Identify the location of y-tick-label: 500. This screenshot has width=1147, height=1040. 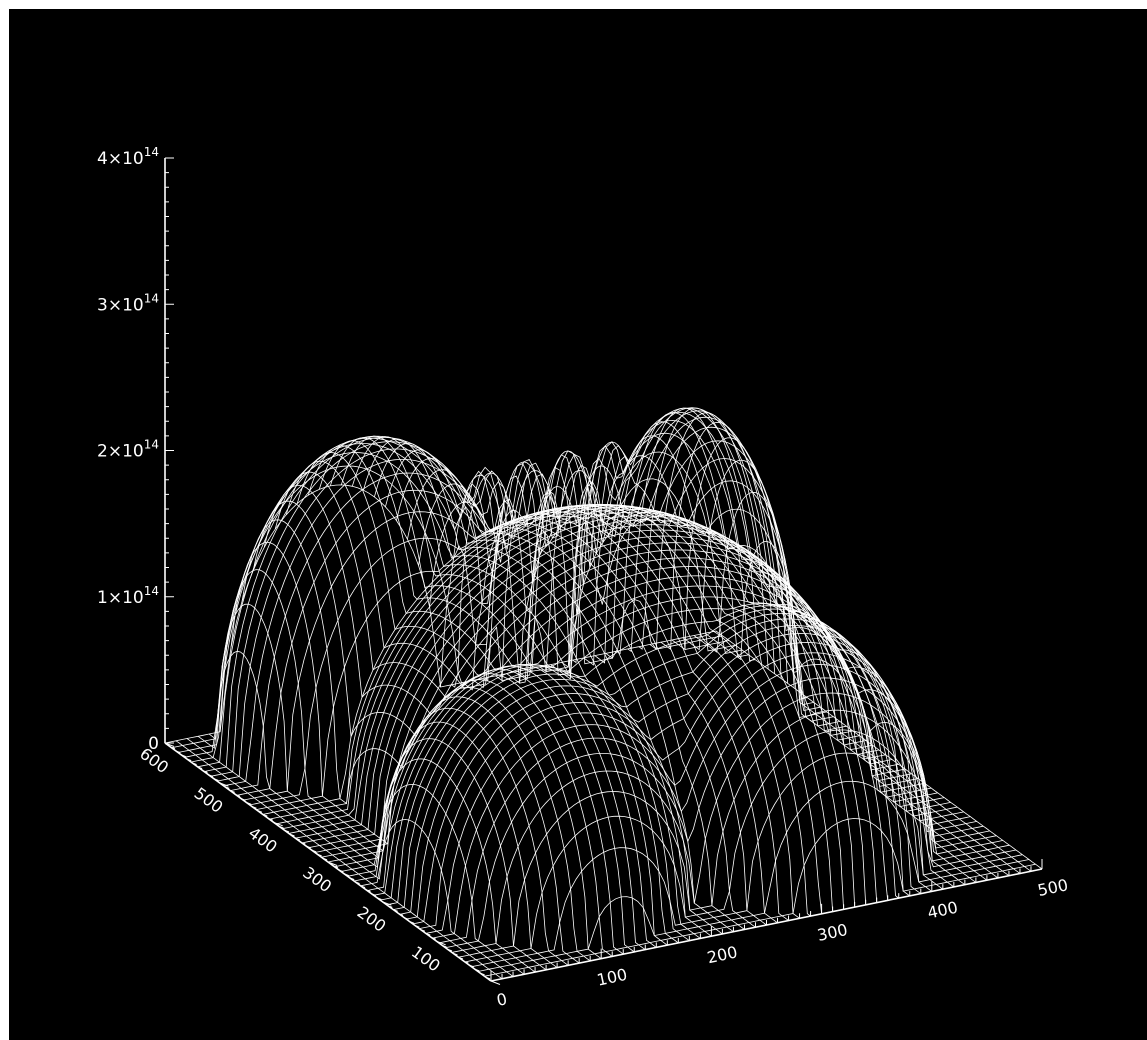
(209, 800).